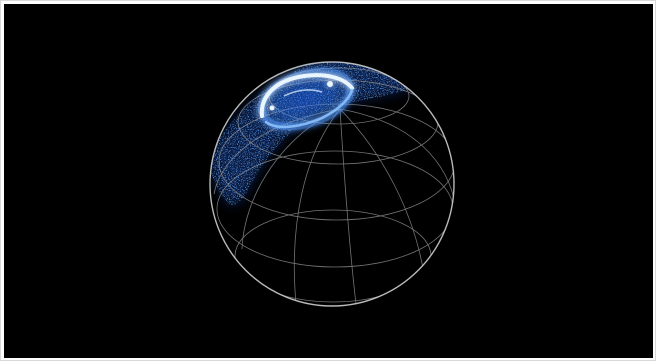 The image size is (656, 361). I want to click on aurora-oval, so click(306, 99).